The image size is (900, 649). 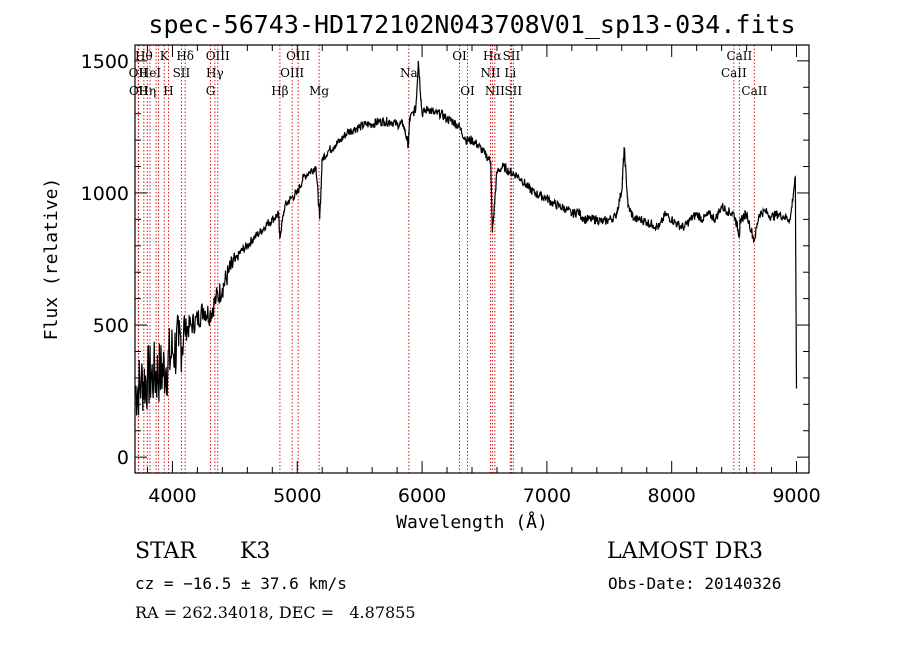 I want to click on line-marker-label-10: Hδ, so click(x=185, y=56).